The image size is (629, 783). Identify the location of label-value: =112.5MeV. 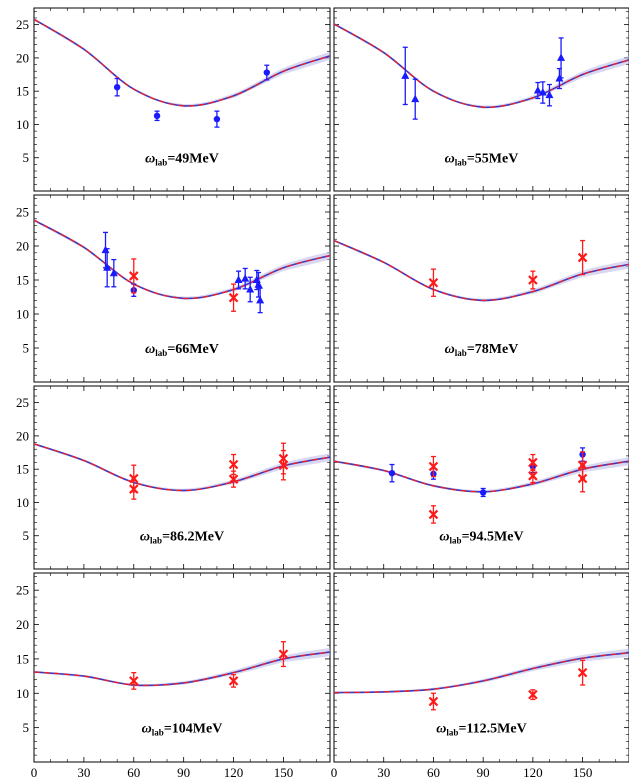
(492, 728).